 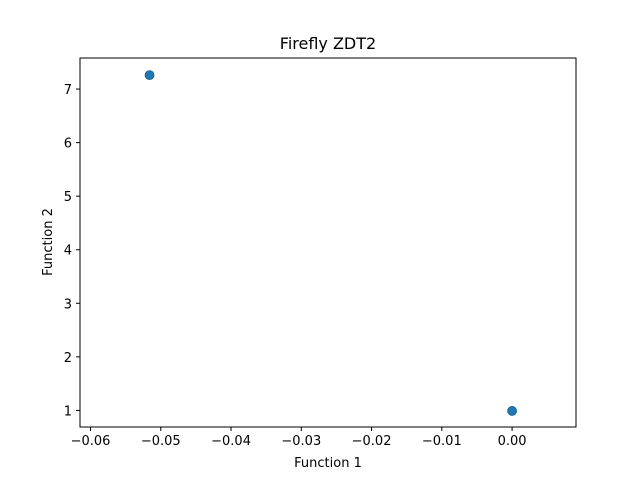 What do you see at coordinates (91, 441) in the screenshot?
I see `x-tick-label: −0.06` at bounding box center [91, 441].